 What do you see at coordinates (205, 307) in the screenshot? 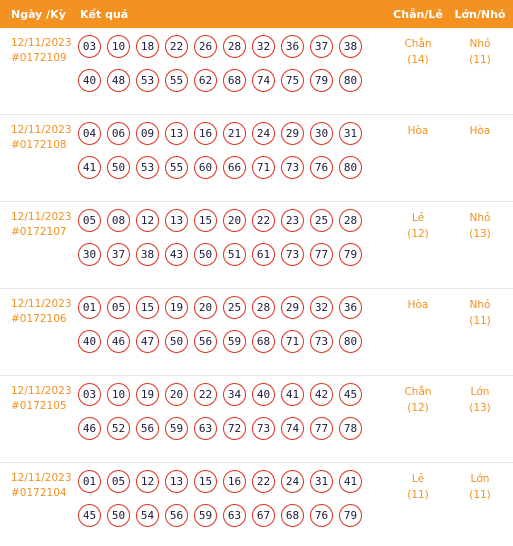
I see `number-ball: 20` at bounding box center [205, 307].